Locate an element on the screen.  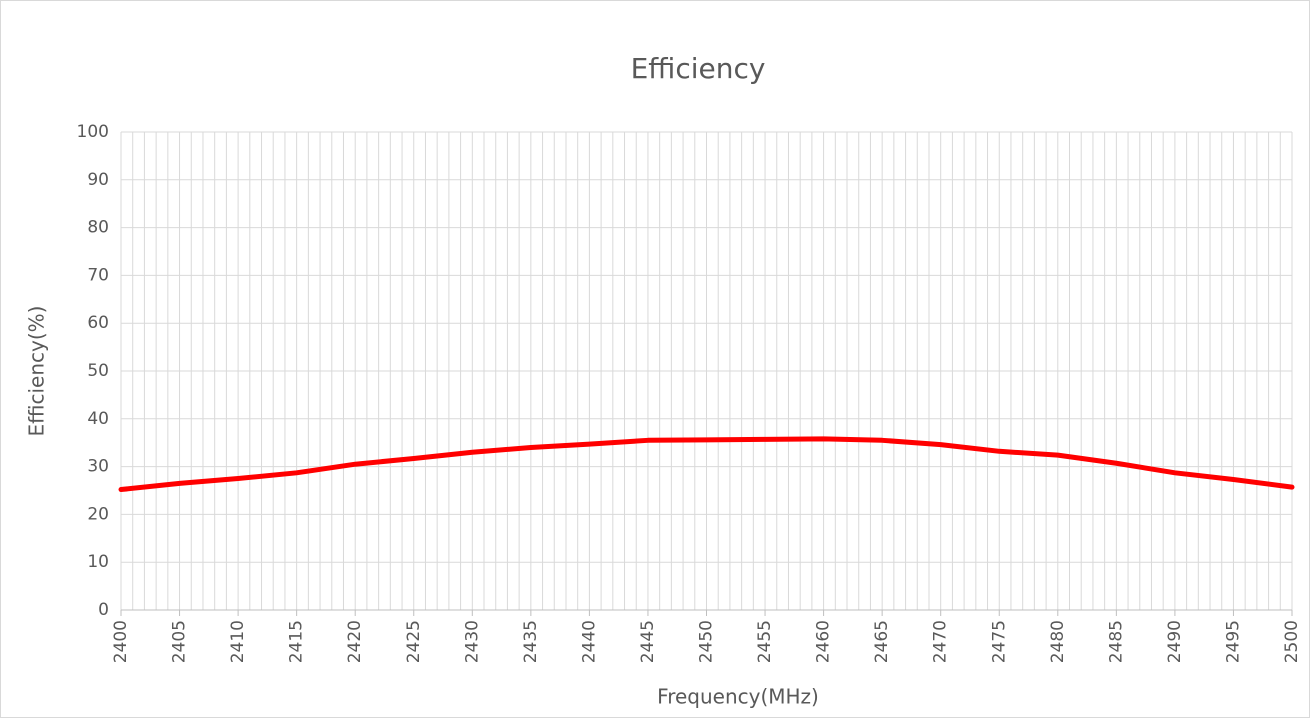
chart-title: Efficiency is located at coordinates (698, 68).